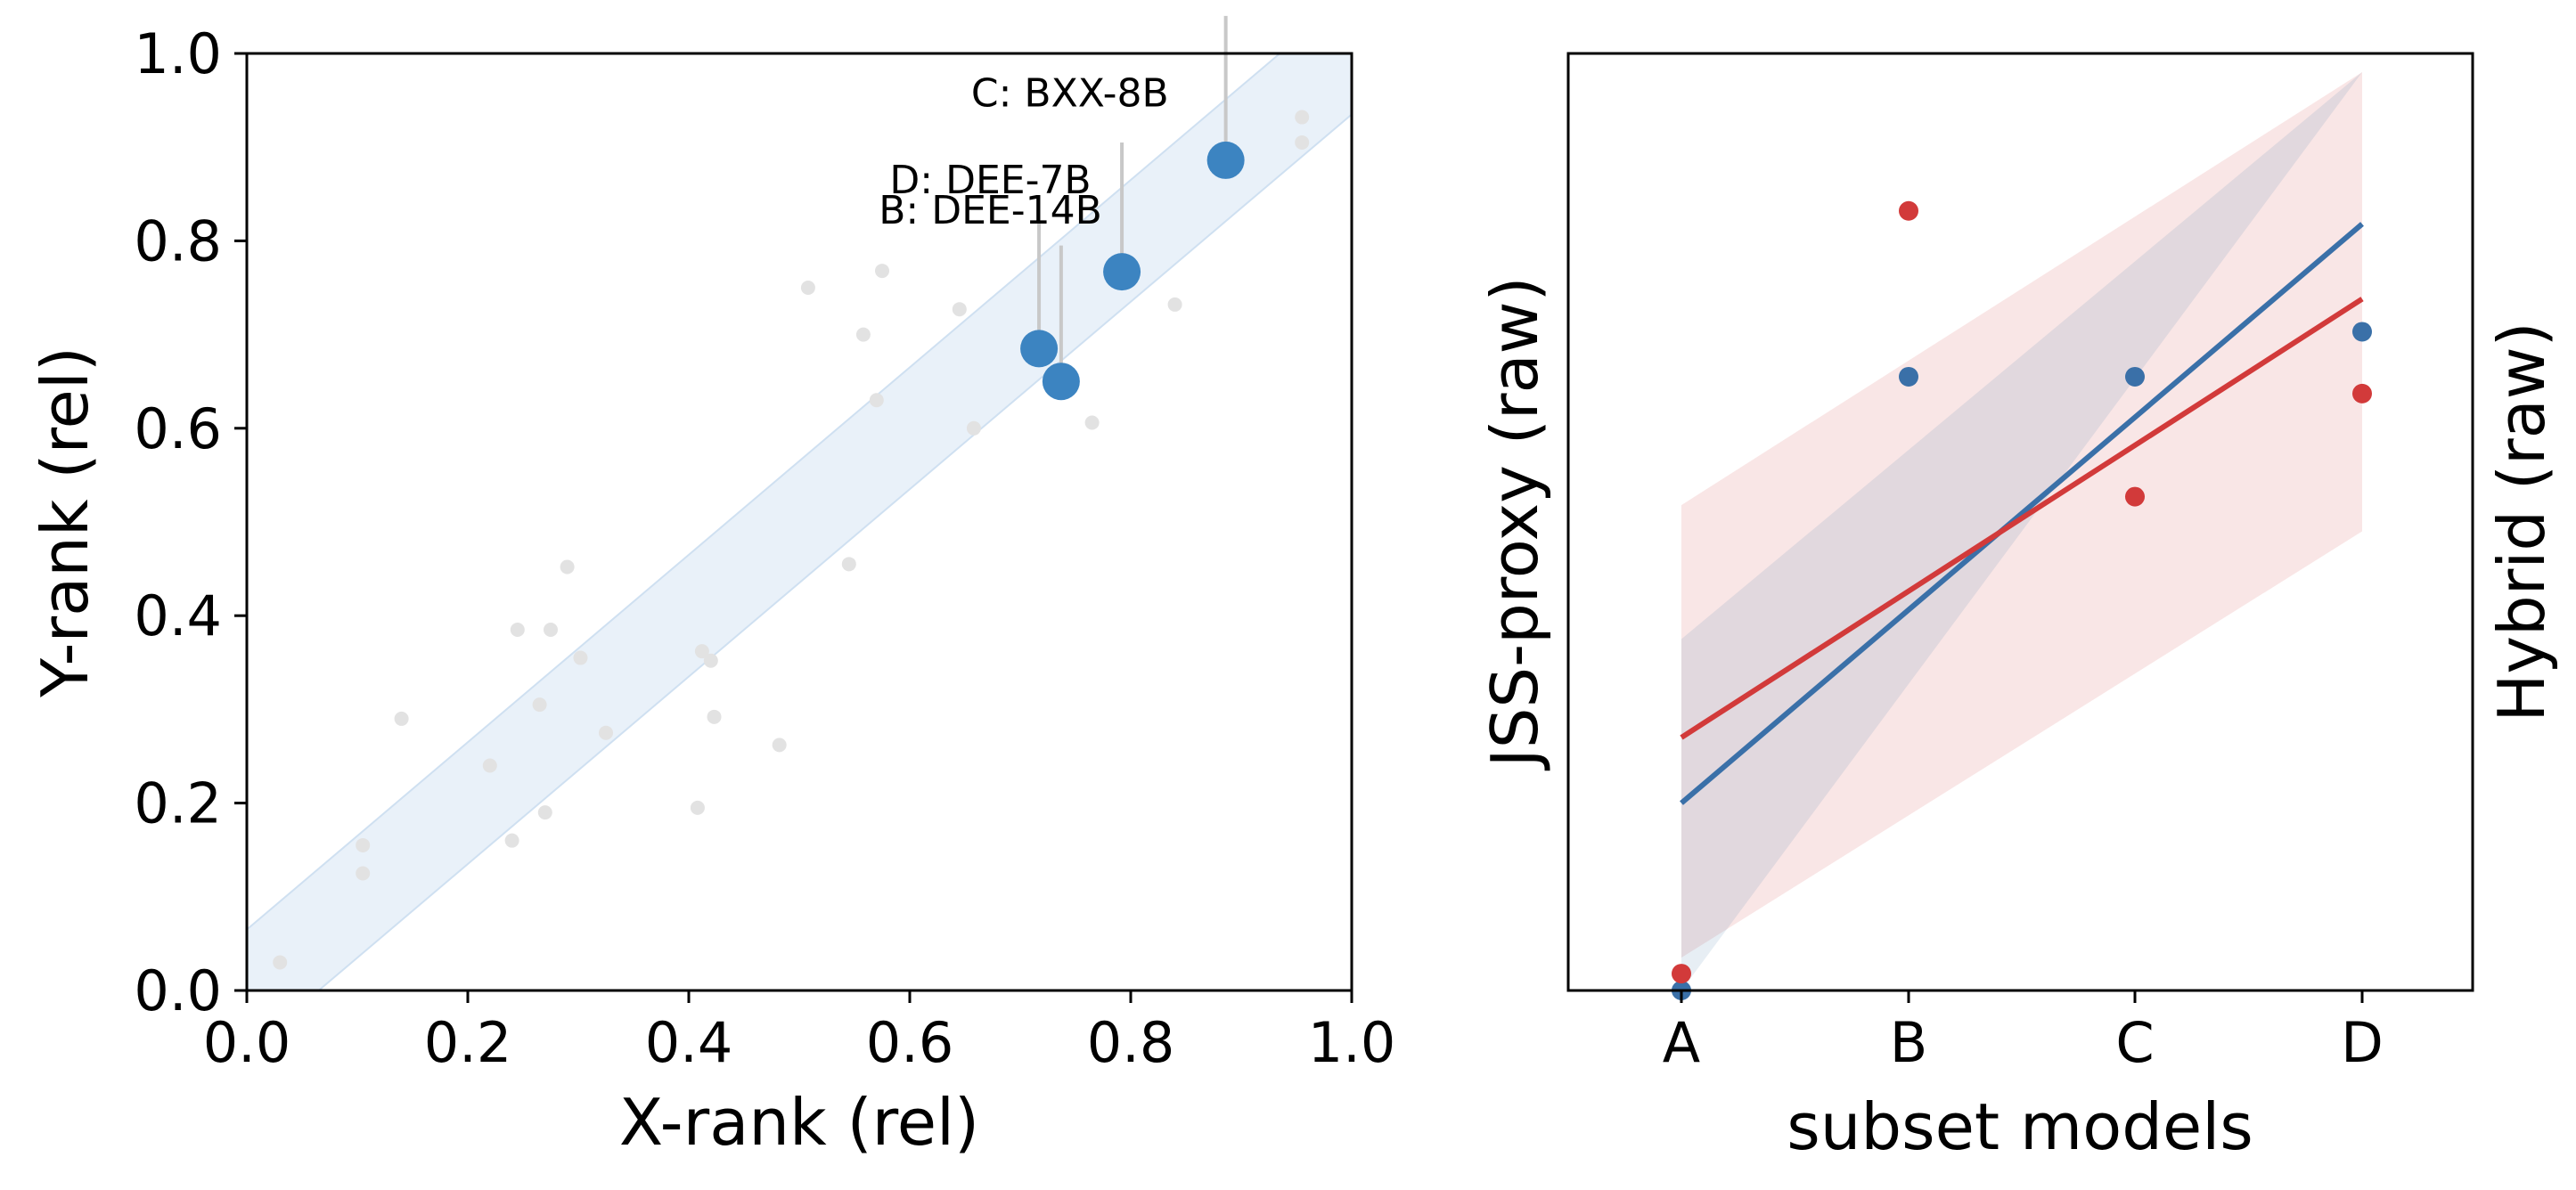 Image resolution: width=2576 pixels, height=1190 pixels. What do you see at coordinates (178, 990) in the screenshot?
I see `y-tick-label: 0.0` at bounding box center [178, 990].